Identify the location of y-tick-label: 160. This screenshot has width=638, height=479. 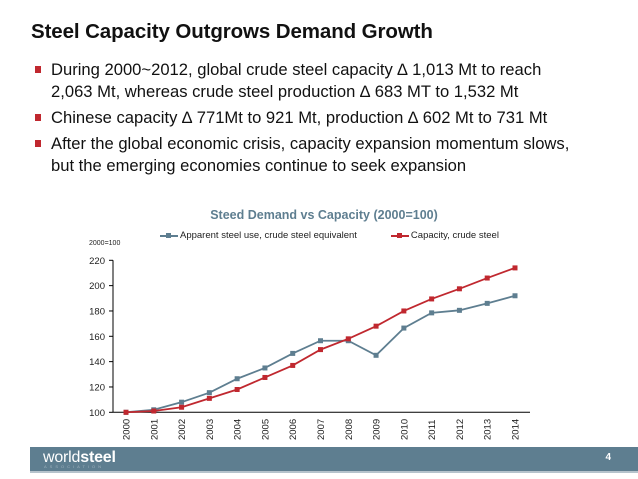
(97, 337).